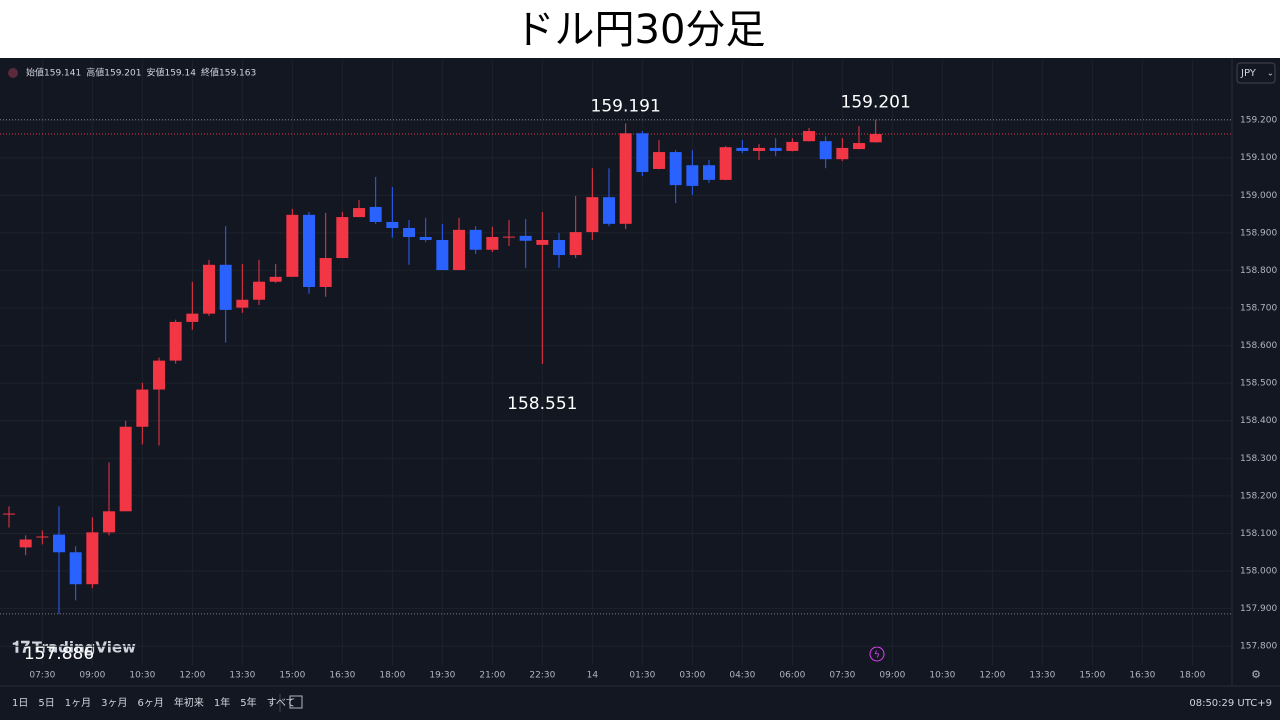 The height and width of the screenshot is (724, 1280). What do you see at coordinates (95, 73) in the screenshot?
I see `ohlc-label: 高値` at bounding box center [95, 73].